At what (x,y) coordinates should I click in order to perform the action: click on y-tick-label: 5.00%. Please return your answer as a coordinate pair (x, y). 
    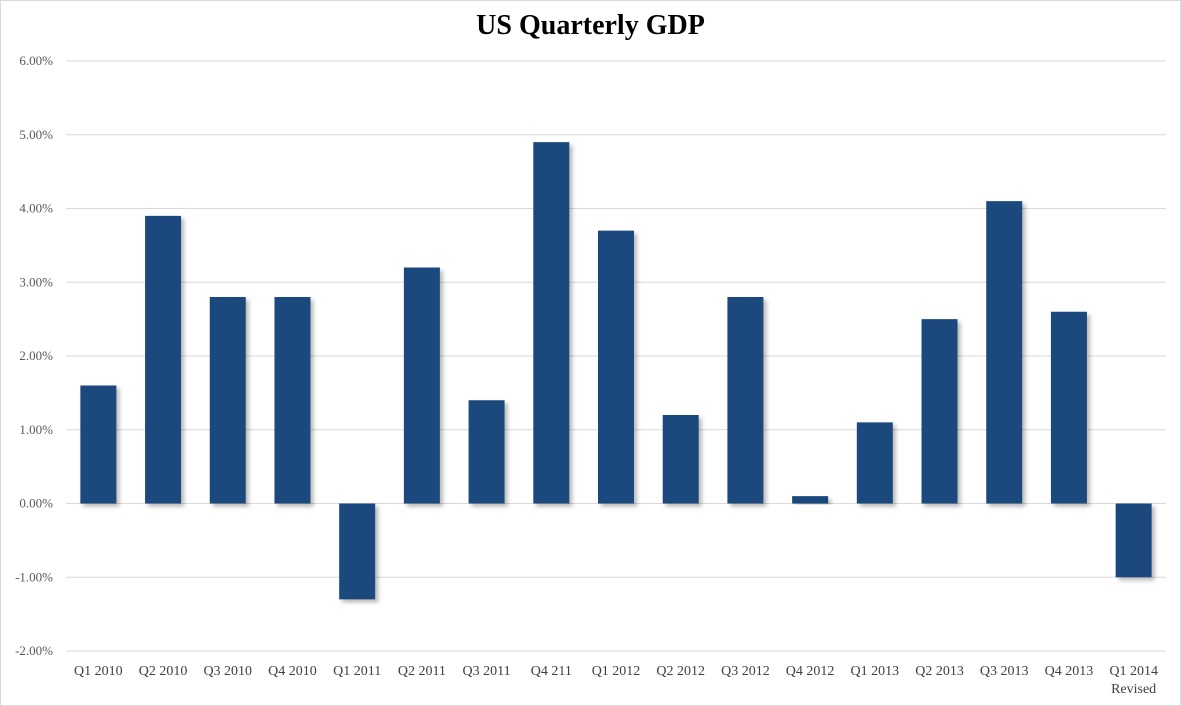
    Looking at the image, I should click on (36, 134).